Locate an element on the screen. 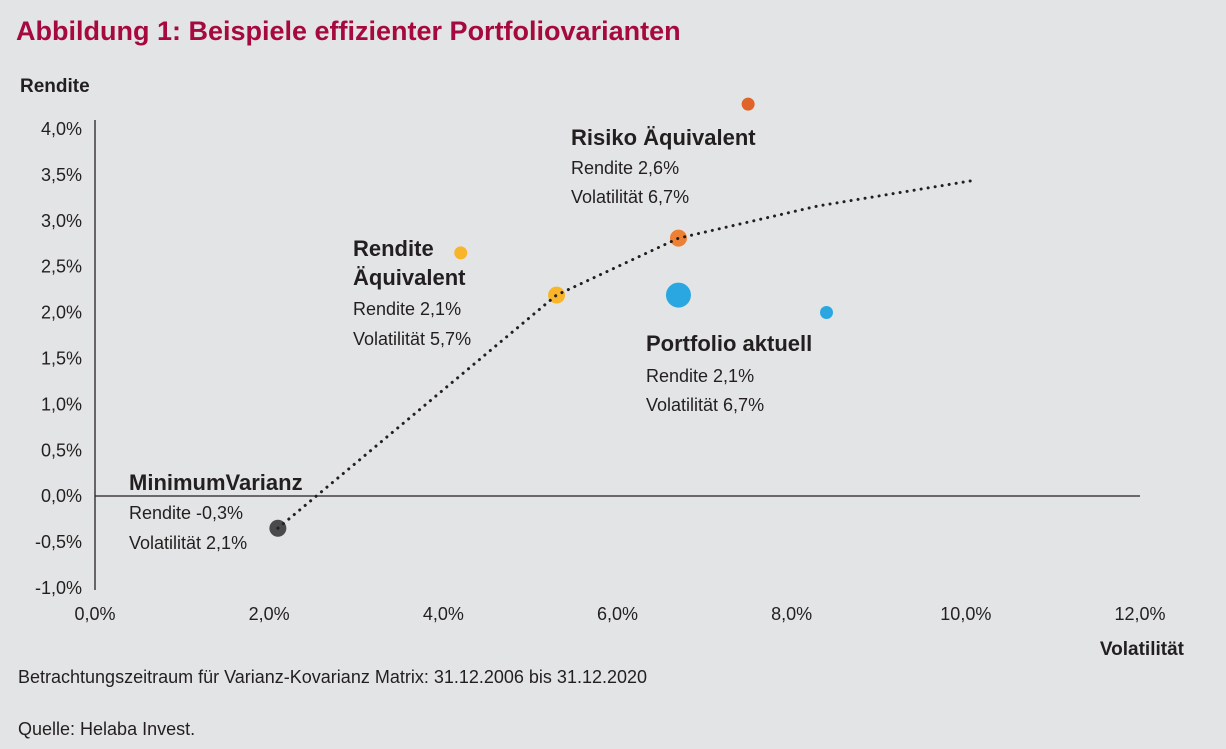 This screenshot has height=749, width=1226. y-tick-label: 0,5% is located at coordinates (61, 450).